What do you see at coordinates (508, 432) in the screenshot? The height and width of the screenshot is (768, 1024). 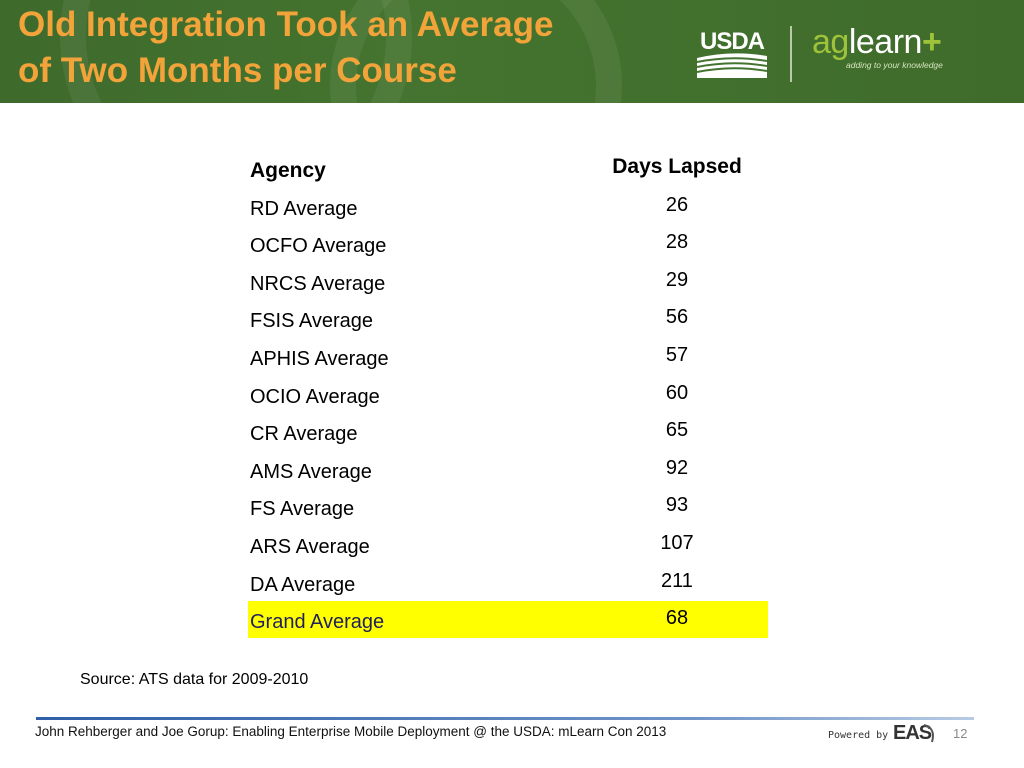 I see `table-row: CR Average 65` at bounding box center [508, 432].